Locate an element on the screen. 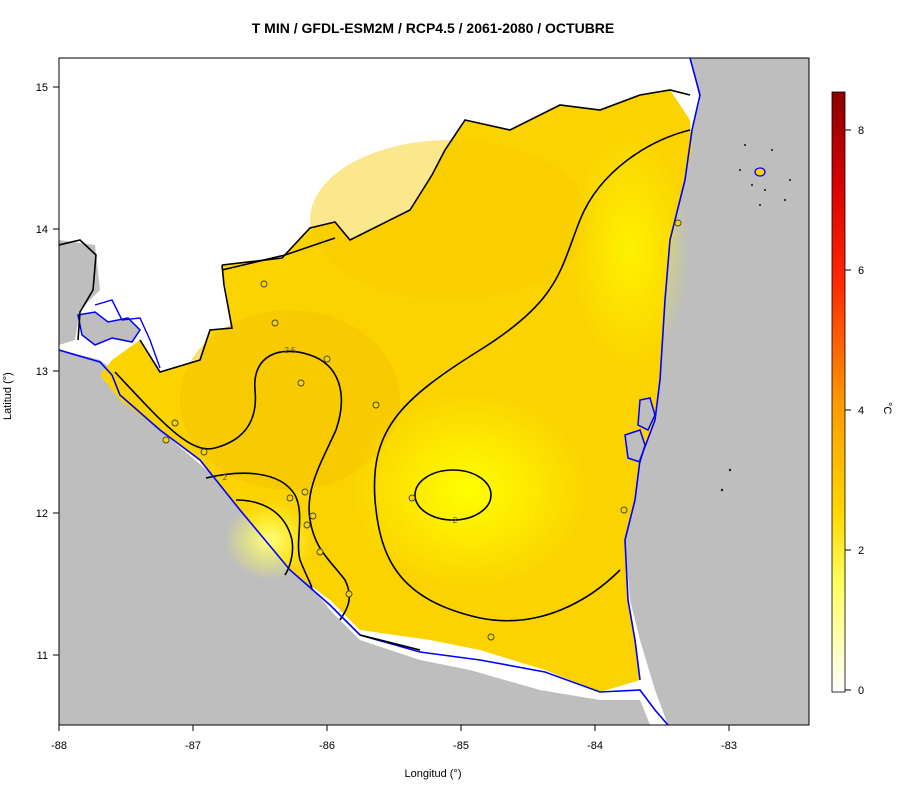 The width and height of the screenshot is (900, 800). warm-zone-north is located at coordinates (450, 220).